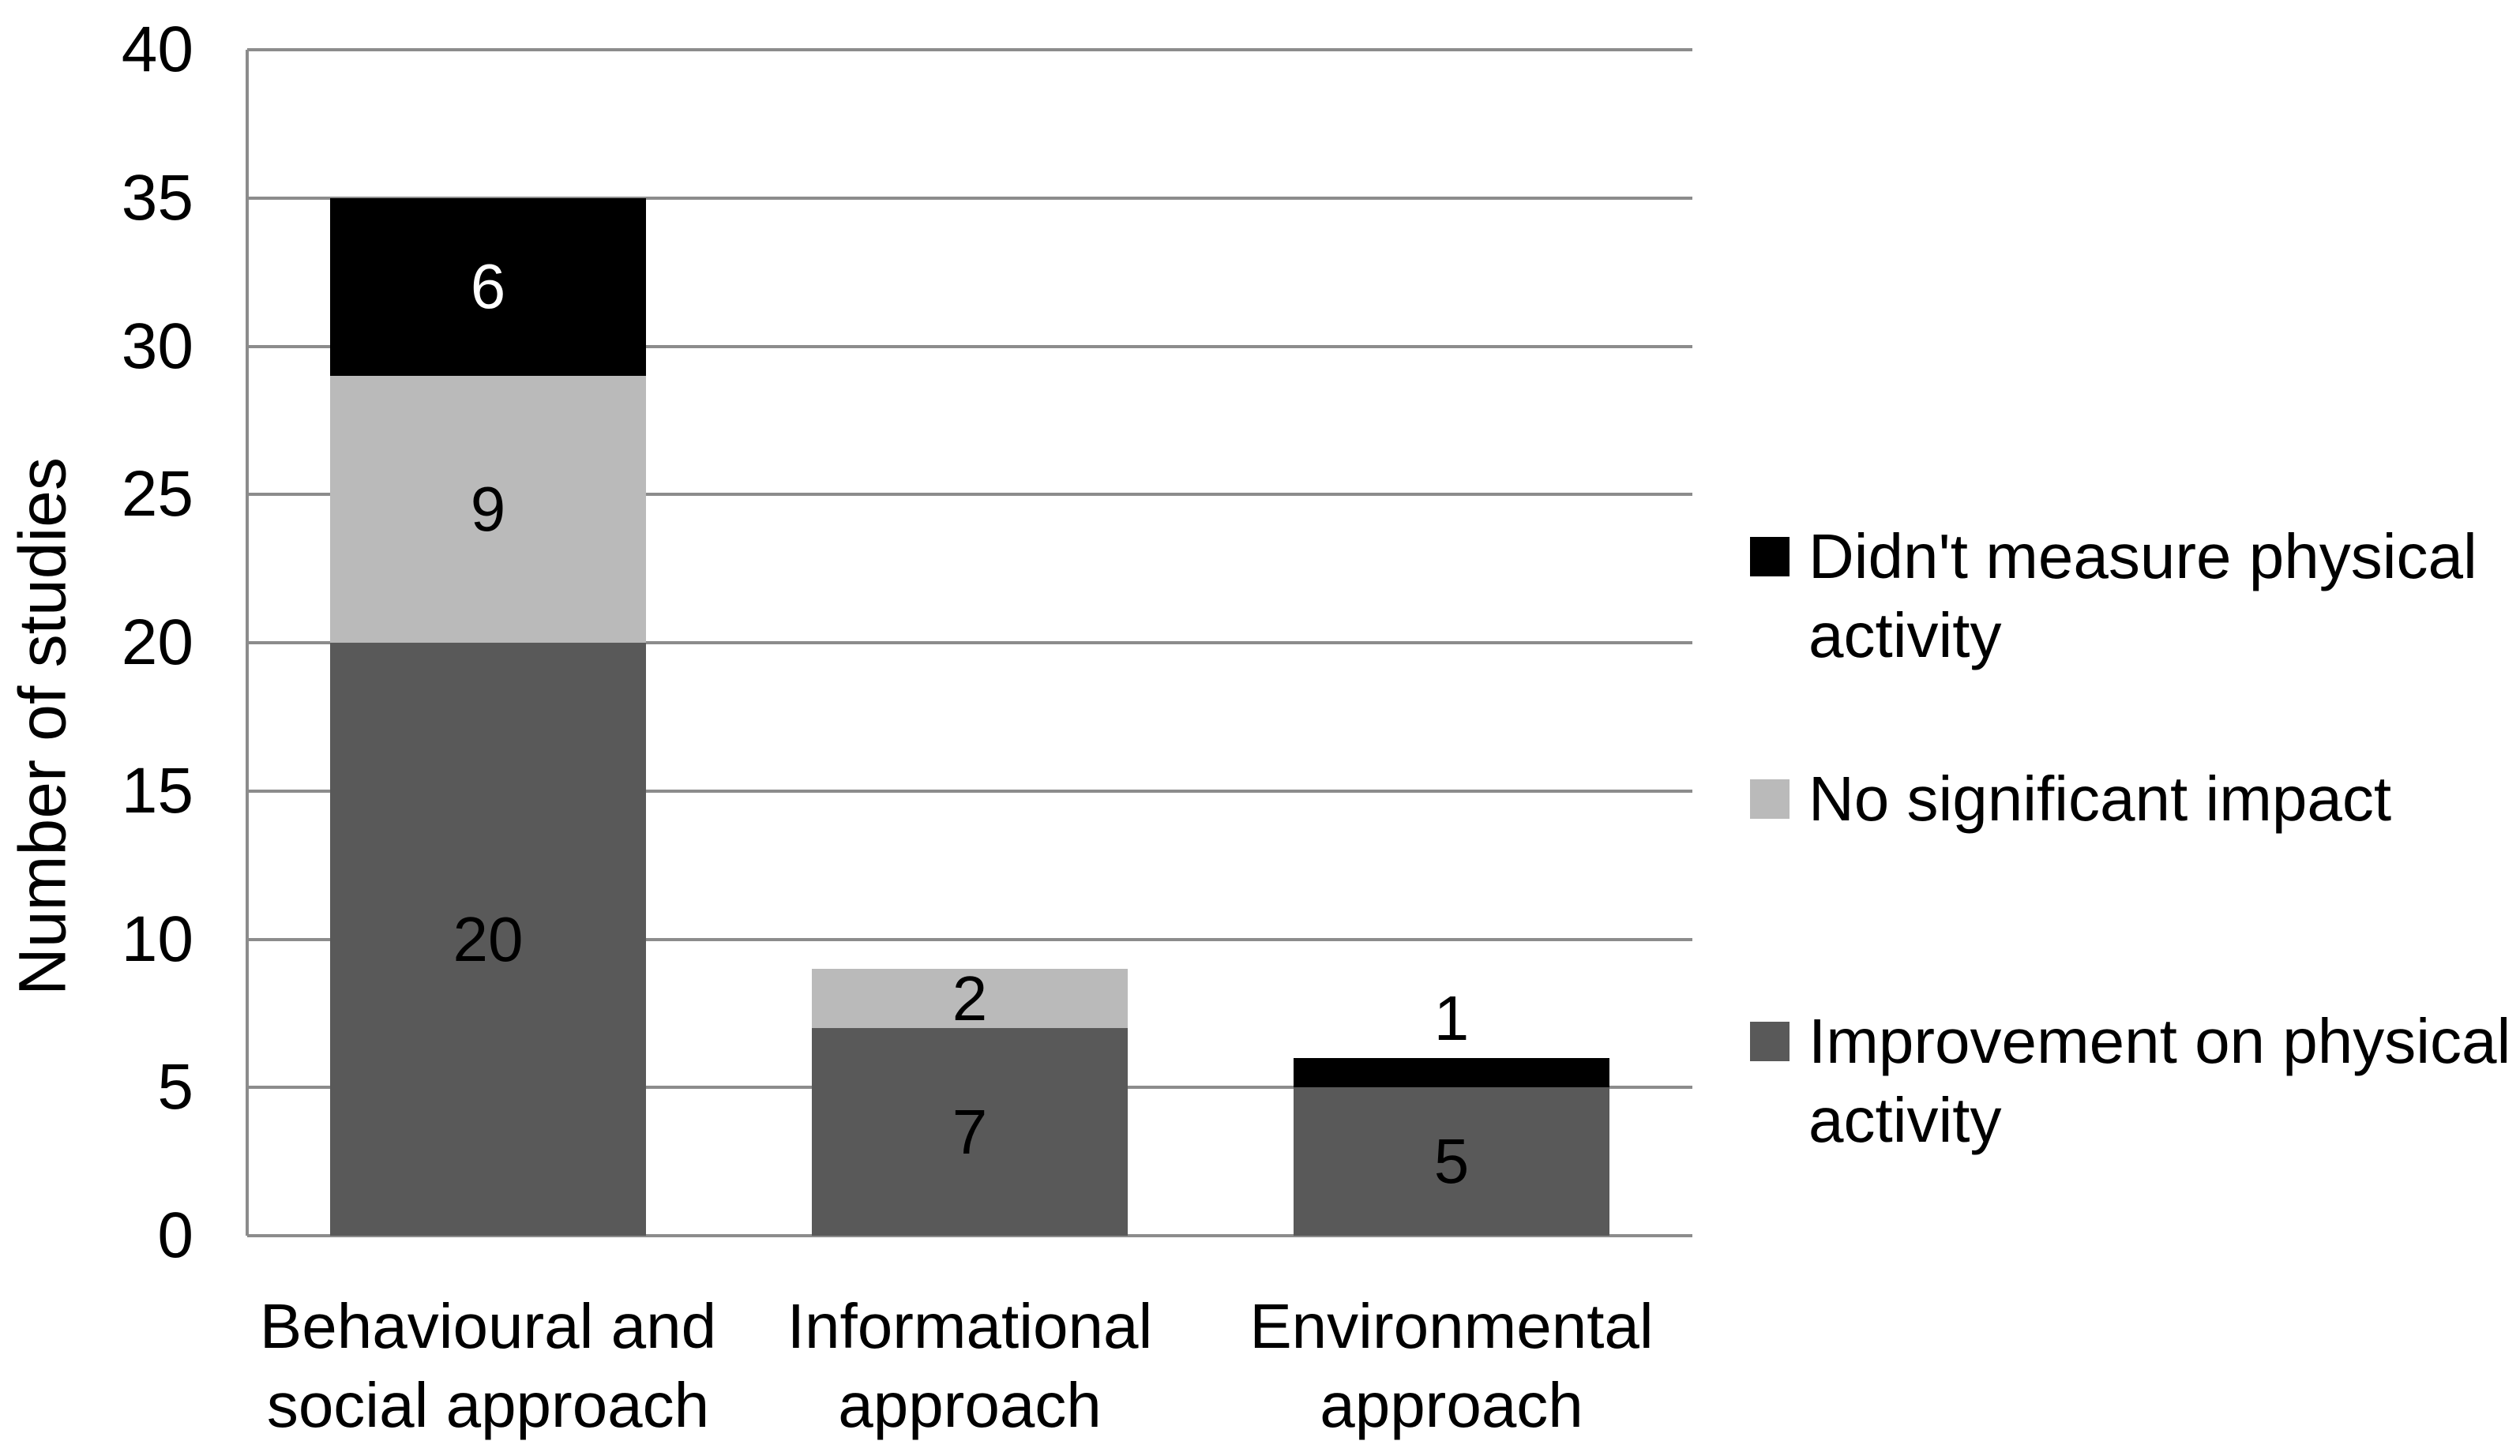 The width and height of the screenshot is (2520, 1456). Describe the element at coordinates (1451, 1017) in the screenshot. I see `data-label: 1` at that location.